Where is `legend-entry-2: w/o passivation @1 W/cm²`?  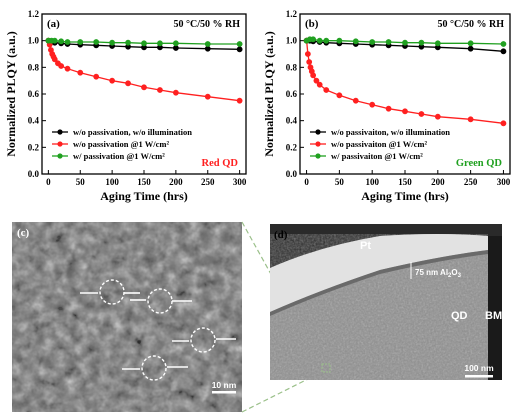
legend-entry-2: w/o passivation @1 W/cm² is located at coordinates (121, 144).